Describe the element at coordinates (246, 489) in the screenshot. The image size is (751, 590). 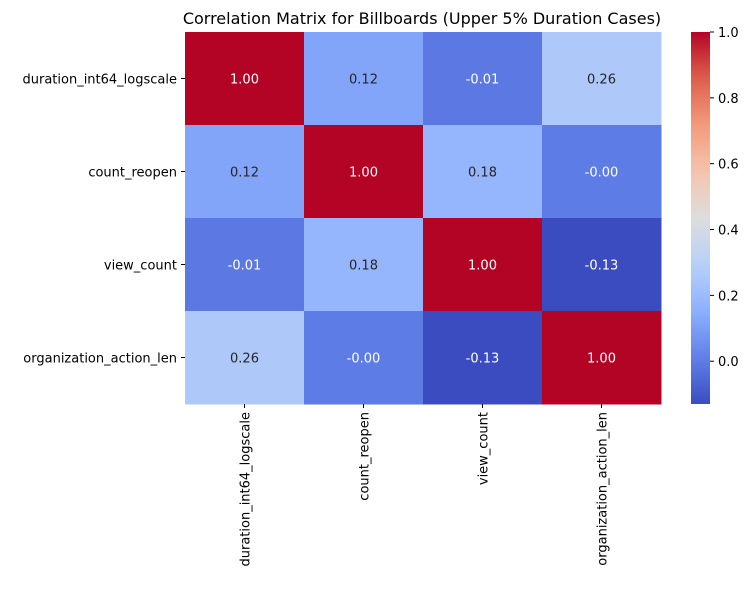
I see `column-tick-label: duration_int64_logscale` at that location.